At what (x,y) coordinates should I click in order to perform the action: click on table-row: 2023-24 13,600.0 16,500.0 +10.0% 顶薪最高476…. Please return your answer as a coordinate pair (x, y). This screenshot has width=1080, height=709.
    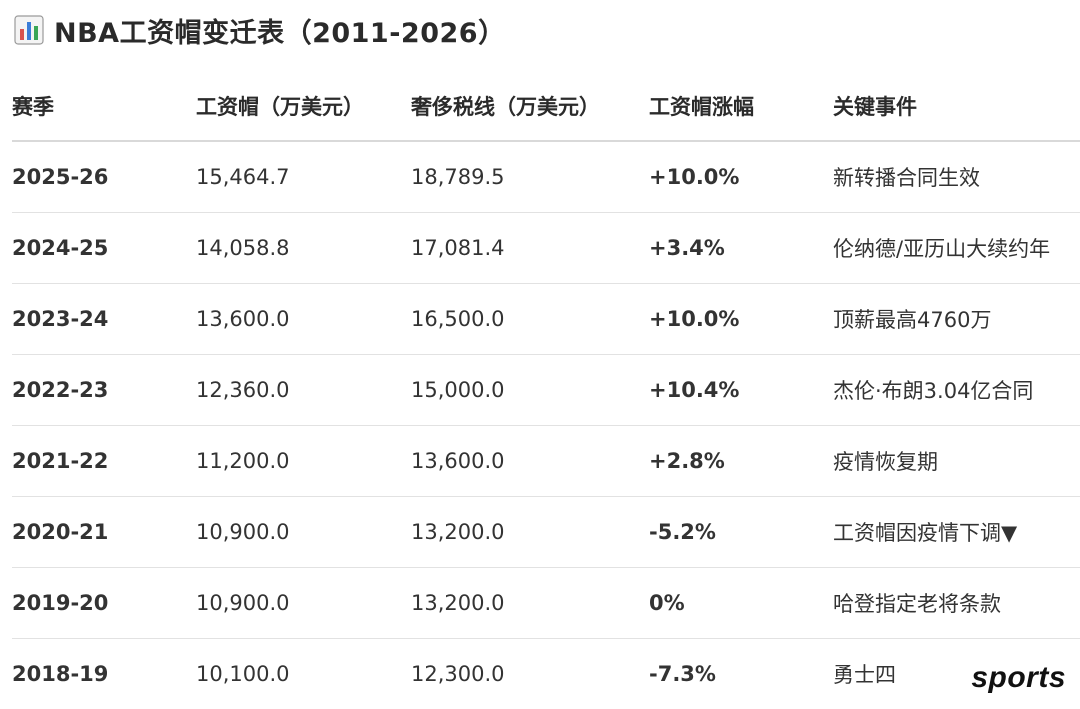
    Looking at the image, I should click on (546, 319).